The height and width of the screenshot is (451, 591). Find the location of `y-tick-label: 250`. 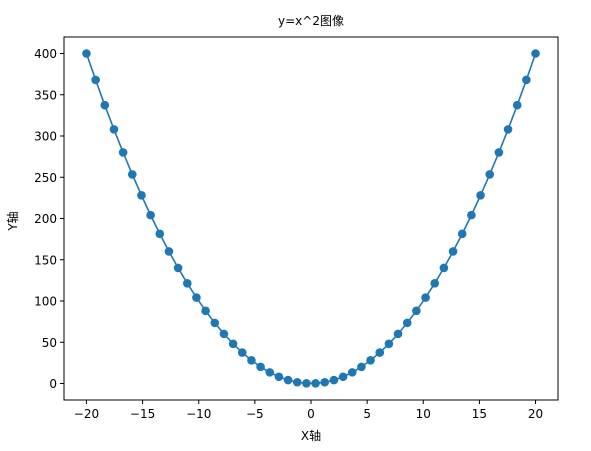

y-tick-label: 250 is located at coordinates (45, 178).